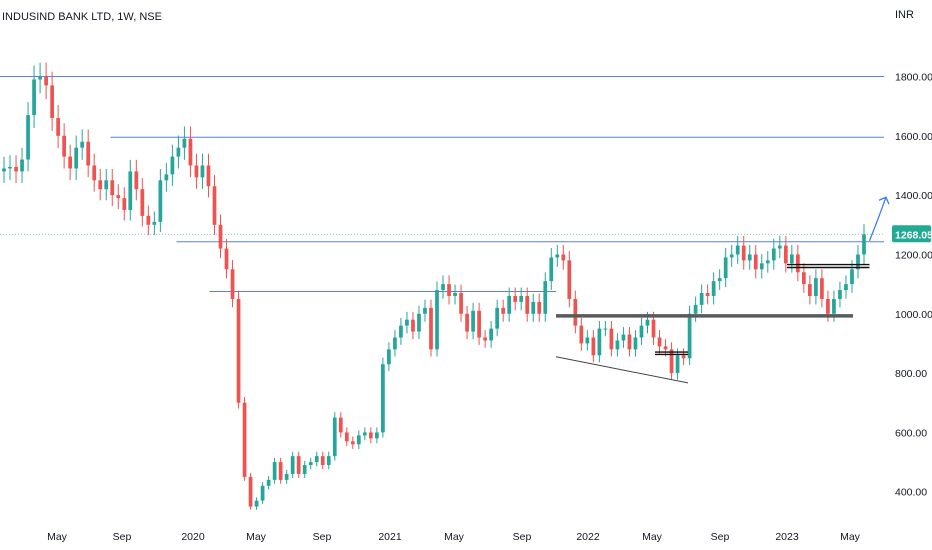 The width and height of the screenshot is (932, 550). Describe the element at coordinates (913, 315) in the screenshot. I see `y-tick-label: 1000.00` at that location.